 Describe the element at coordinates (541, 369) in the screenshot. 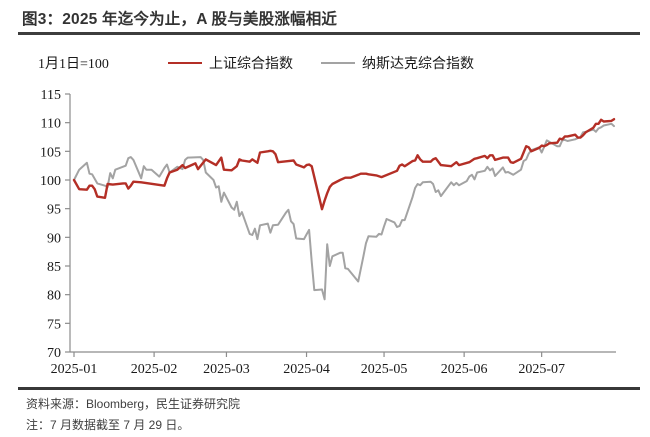

I see `tick-label: 2025-07` at that location.